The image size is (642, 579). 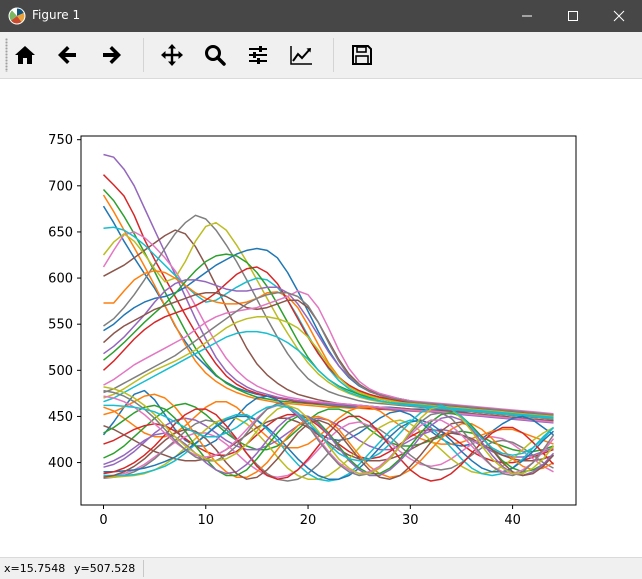 What do you see at coordinates (60, 232) in the screenshot?
I see `y-tick-label: 650` at bounding box center [60, 232].